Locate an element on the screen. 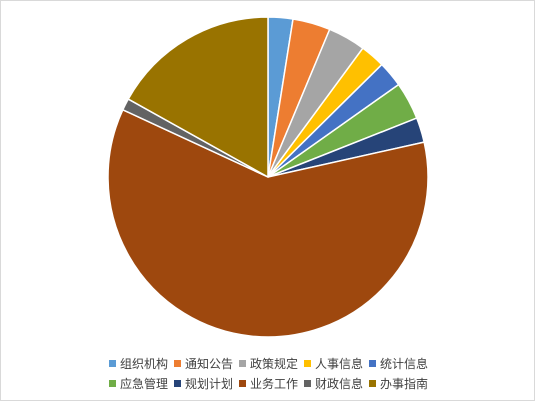  legend-item-8: 业务工作 is located at coordinates (268, 383).